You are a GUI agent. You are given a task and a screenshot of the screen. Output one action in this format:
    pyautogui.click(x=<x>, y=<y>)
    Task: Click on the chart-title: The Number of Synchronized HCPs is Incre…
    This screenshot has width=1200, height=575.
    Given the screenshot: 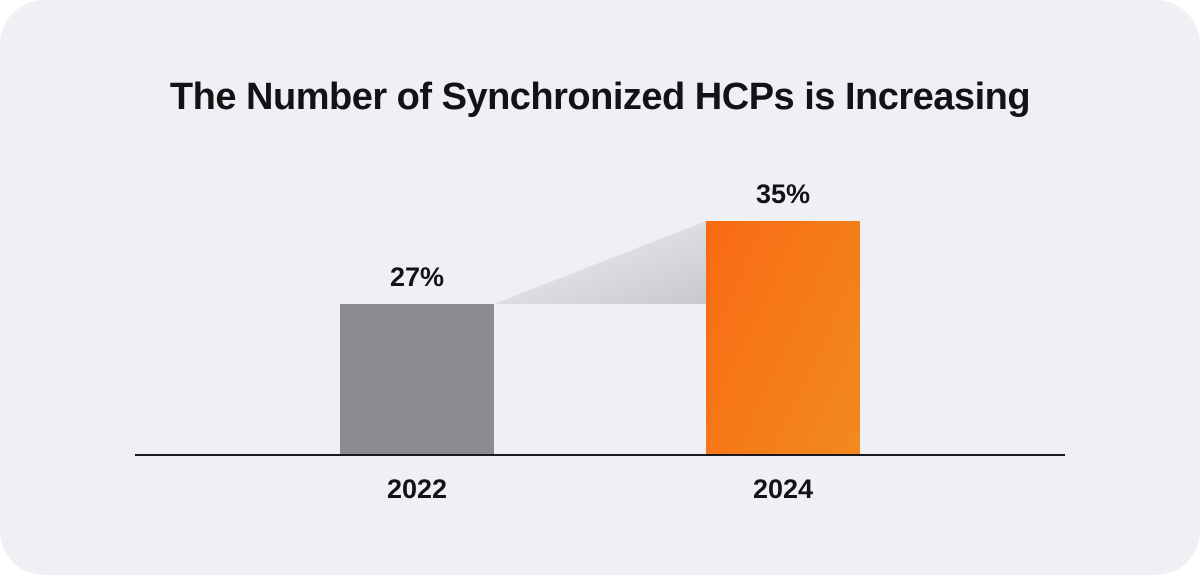 What is the action you would take?
    pyautogui.click(x=600, y=97)
    